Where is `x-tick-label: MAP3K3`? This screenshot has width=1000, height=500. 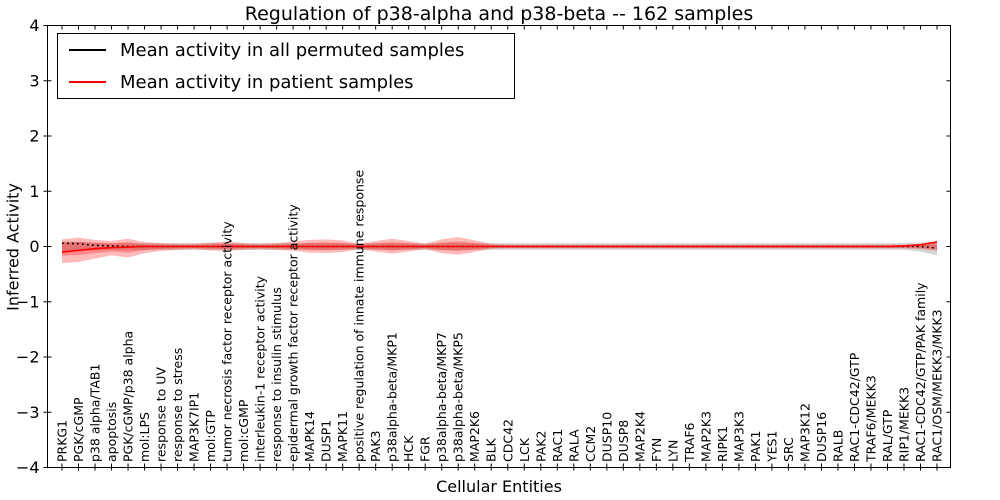
x-tick-label: MAP3K3 is located at coordinates (738, 436).